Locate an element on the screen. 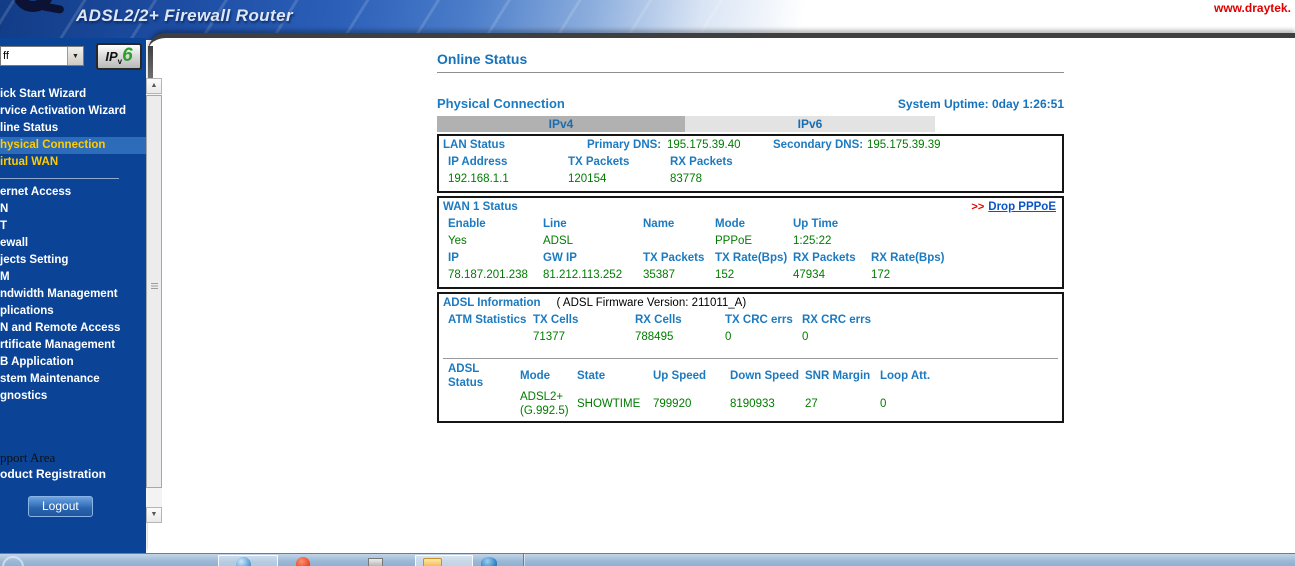 This screenshot has width=1295, height=566. sidebar-item-applications: plications is located at coordinates (27, 311).